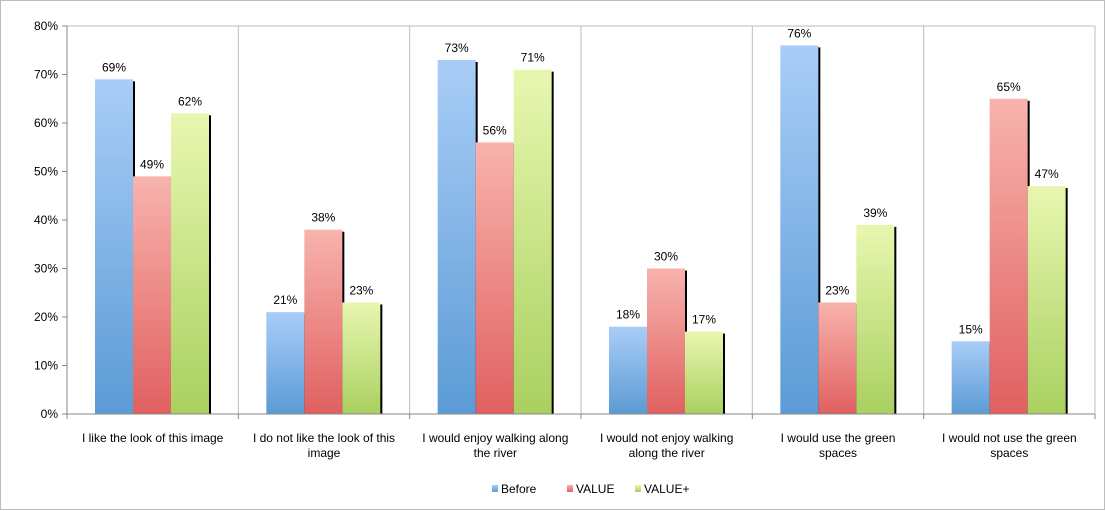 This screenshot has height=511, width=1105. Describe the element at coordinates (875, 213) in the screenshot. I see `value-label: 39%` at that location.